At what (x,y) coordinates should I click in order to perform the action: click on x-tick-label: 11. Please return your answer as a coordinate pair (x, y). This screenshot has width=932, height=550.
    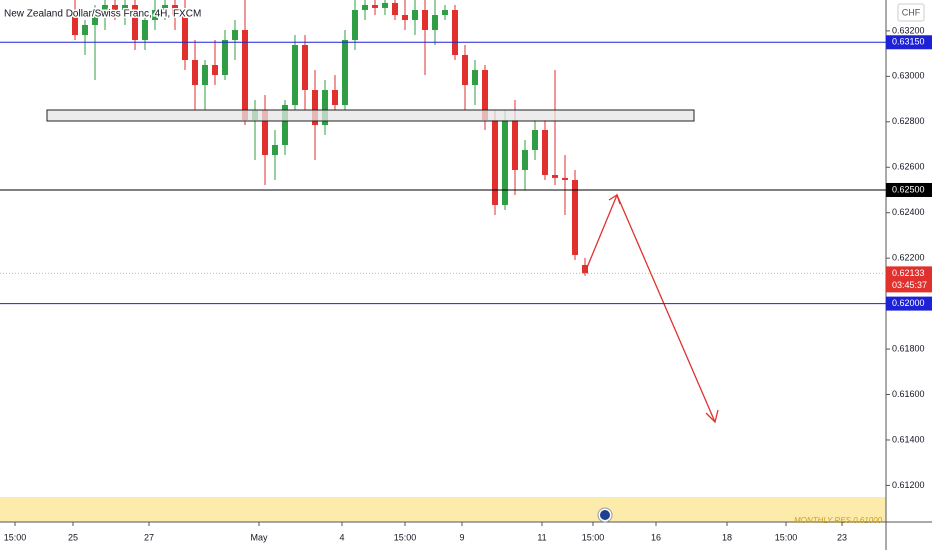
    Looking at the image, I should click on (541, 537).